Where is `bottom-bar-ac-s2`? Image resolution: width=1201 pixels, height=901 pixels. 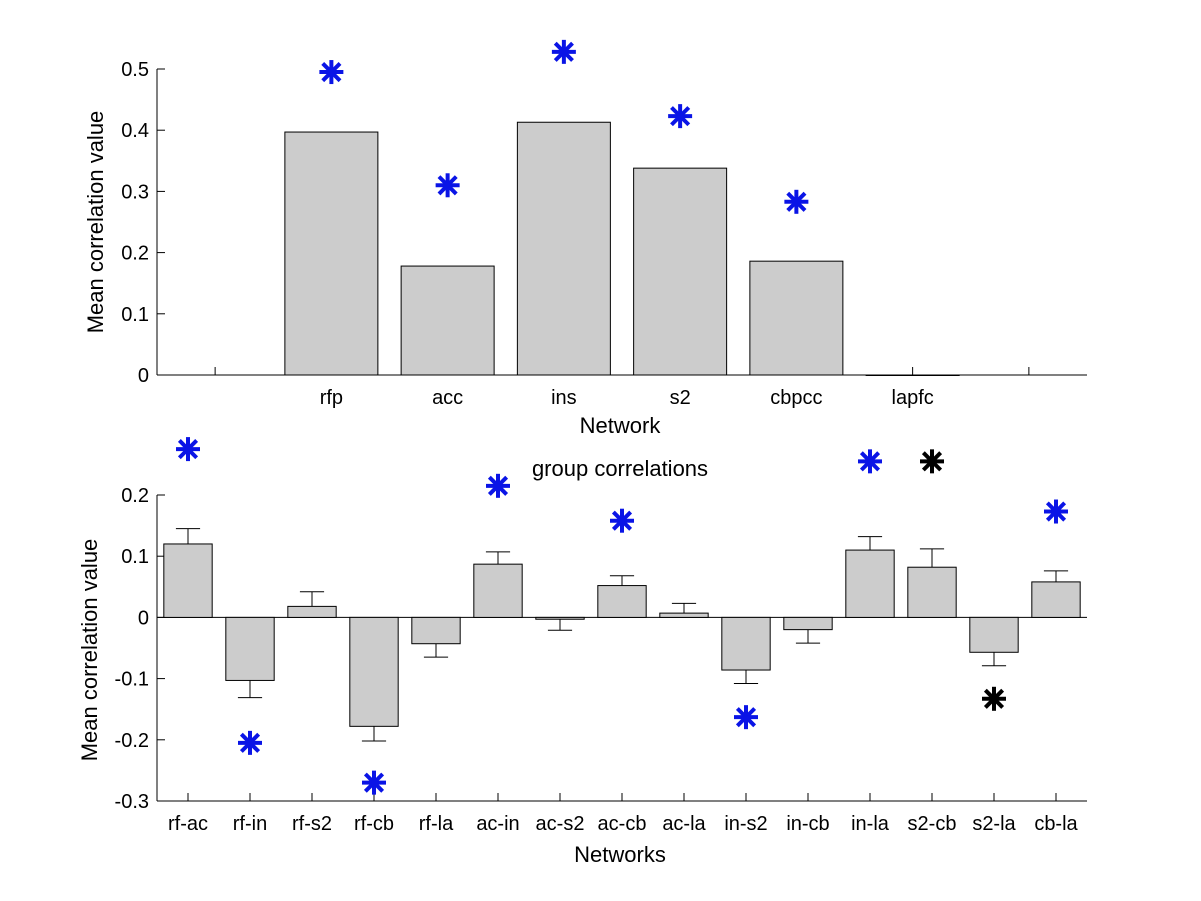 bottom-bar-ac-s2 is located at coordinates (560, 618).